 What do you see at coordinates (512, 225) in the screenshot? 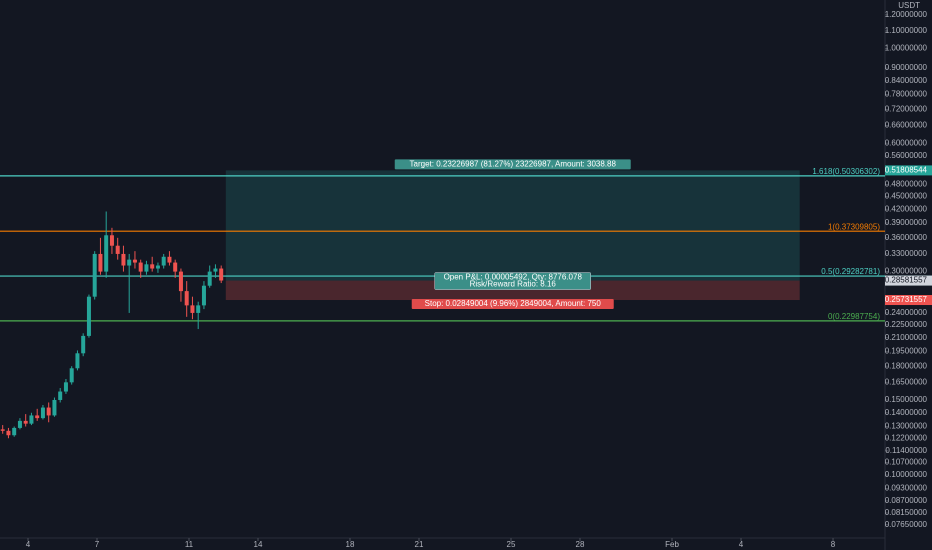
I see `profit-zone` at bounding box center [512, 225].